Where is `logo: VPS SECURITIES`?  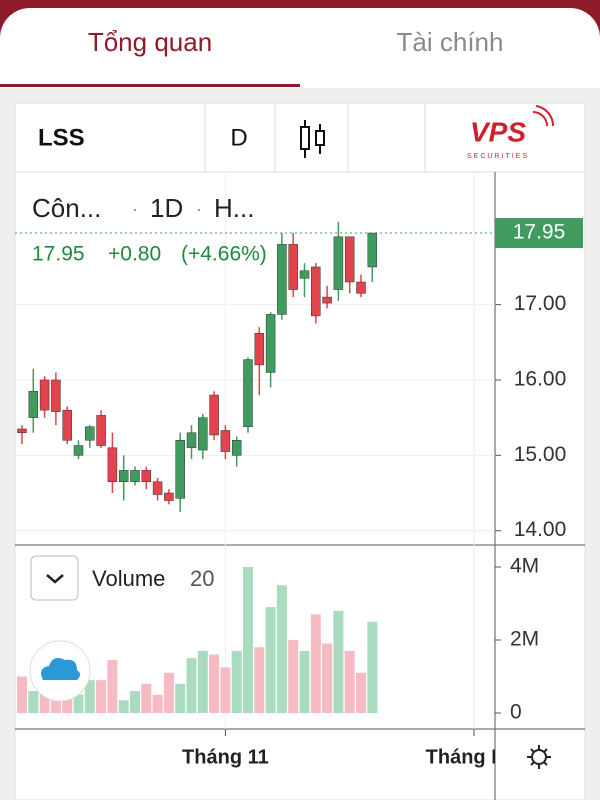
logo: VPS SECURITIES is located at coordinates (511, 132).